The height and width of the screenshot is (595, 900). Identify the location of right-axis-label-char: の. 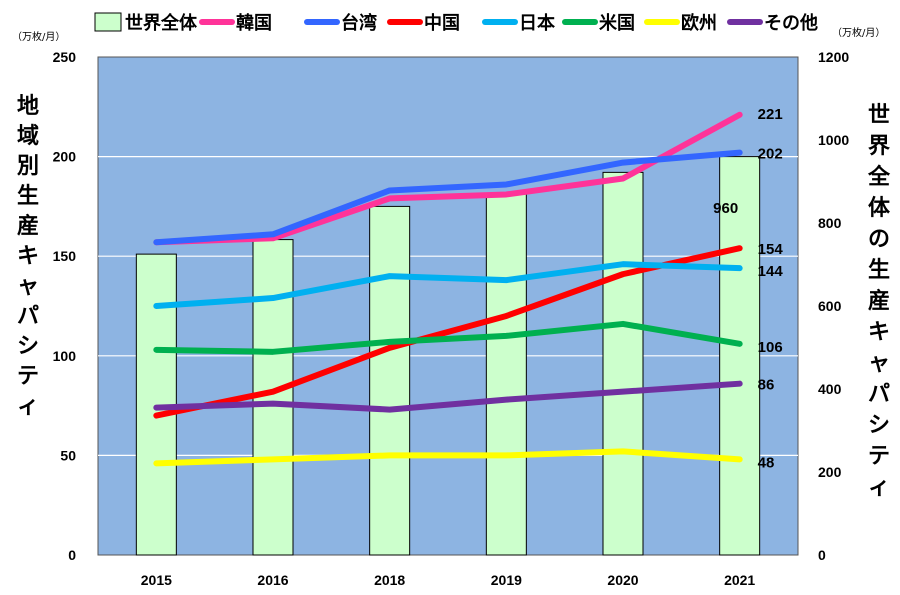
(879, 239).